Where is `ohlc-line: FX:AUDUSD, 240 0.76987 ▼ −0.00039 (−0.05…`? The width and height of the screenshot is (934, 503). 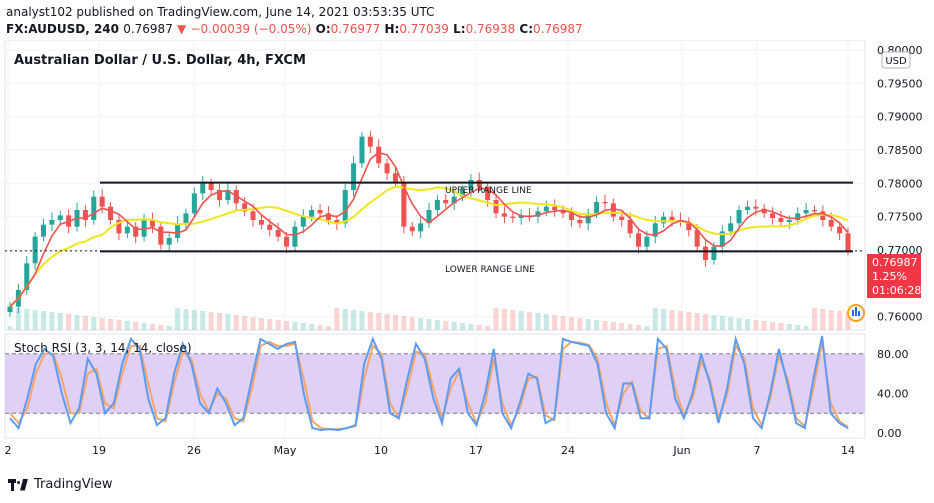 ohlc-line: FX:AUDUSD, 240 0.76987 ▼ −0.00039 (−0.05… is located at coordinates (294, 29).